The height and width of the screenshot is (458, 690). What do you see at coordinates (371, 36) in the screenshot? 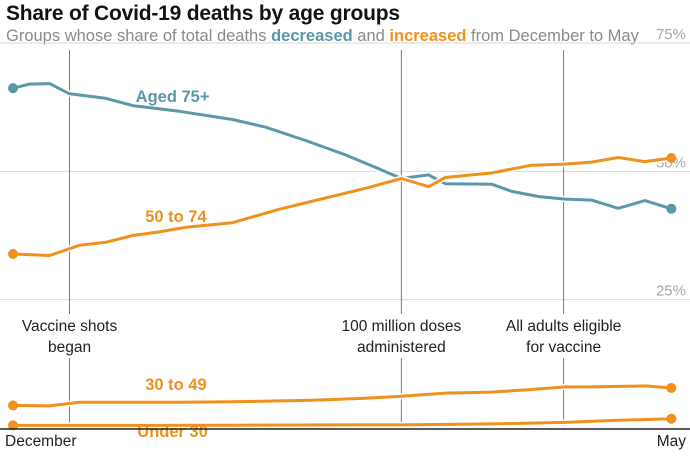
I see `subtitle-text-2: and` at bounding box center [371, 36].